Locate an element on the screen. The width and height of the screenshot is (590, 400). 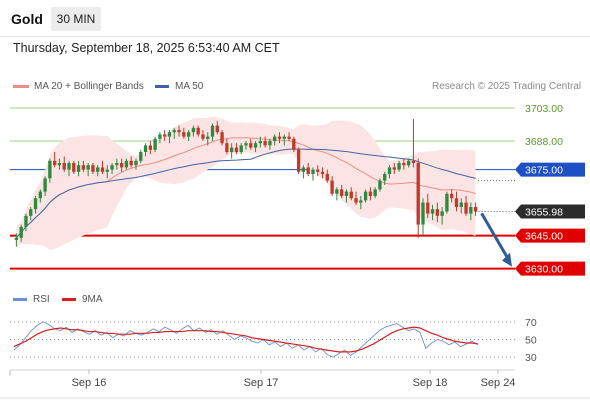
ma50-legend-swatch is located at coordinates (162, 86).